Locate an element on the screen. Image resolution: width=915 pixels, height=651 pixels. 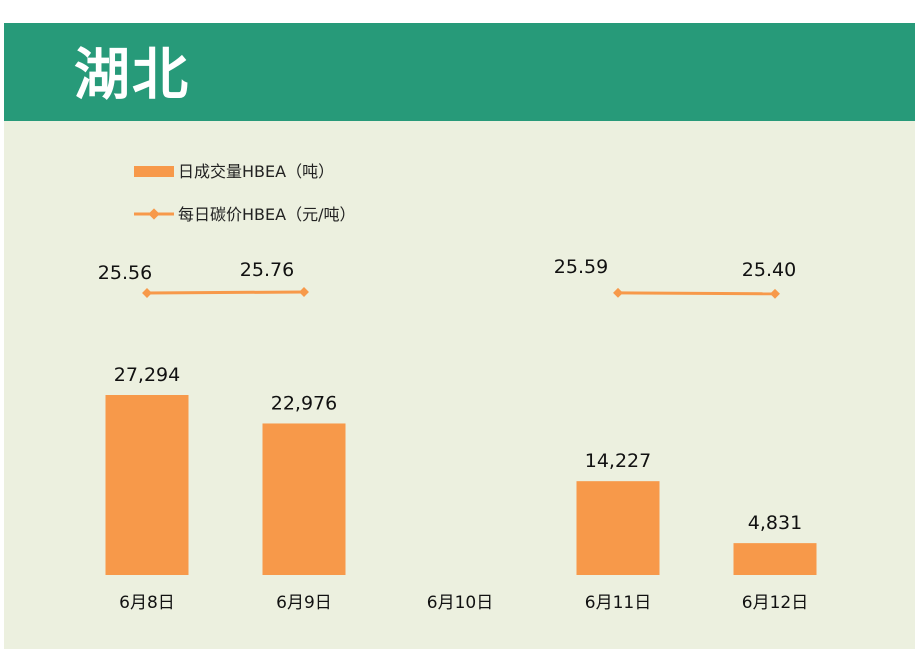
legend-volume-label: 日成交量HBEA（吨） is located at coordinates (256, 171).